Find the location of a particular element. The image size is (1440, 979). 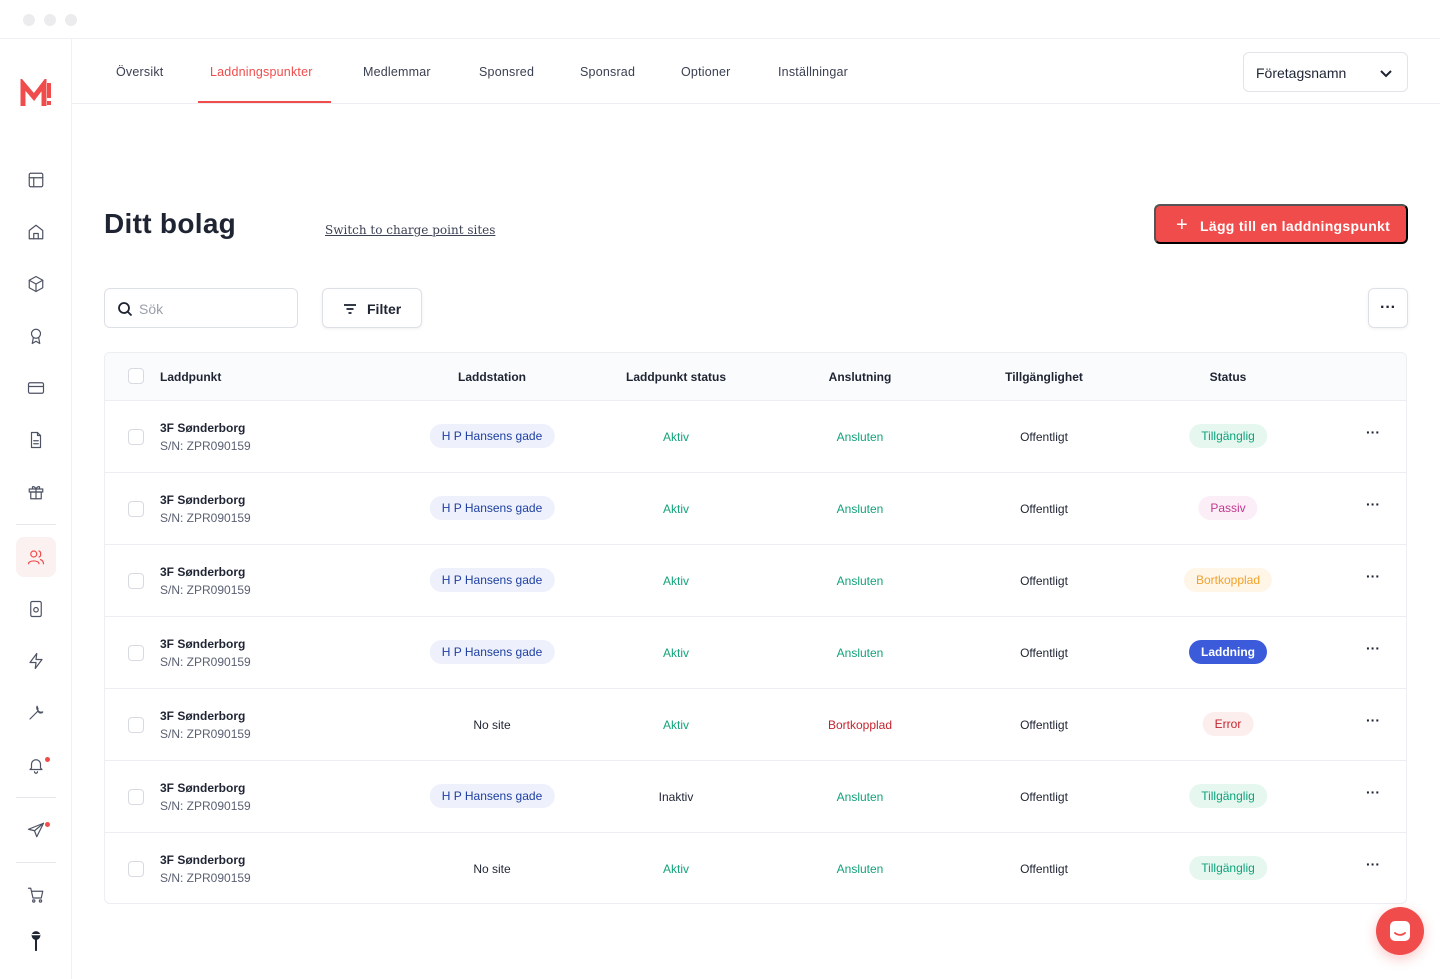

credit-card-icon is located at coordinates (36, 388).